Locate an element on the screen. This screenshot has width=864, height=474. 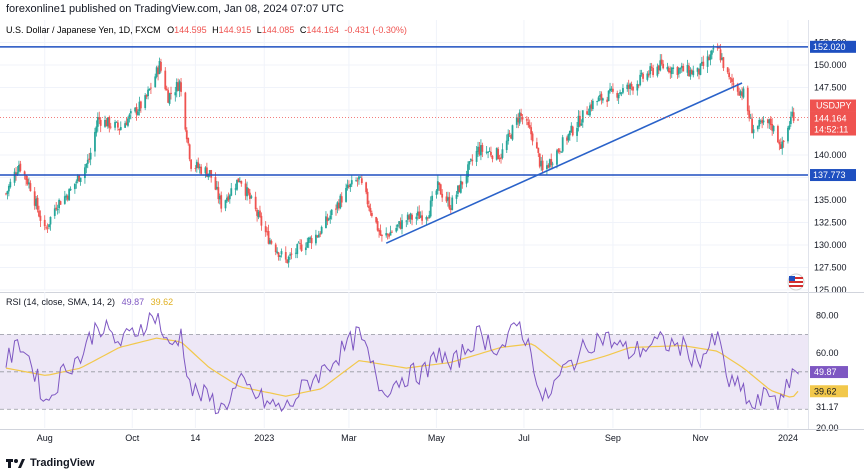
rsi-ma-line is located at coordinates (402, 367).